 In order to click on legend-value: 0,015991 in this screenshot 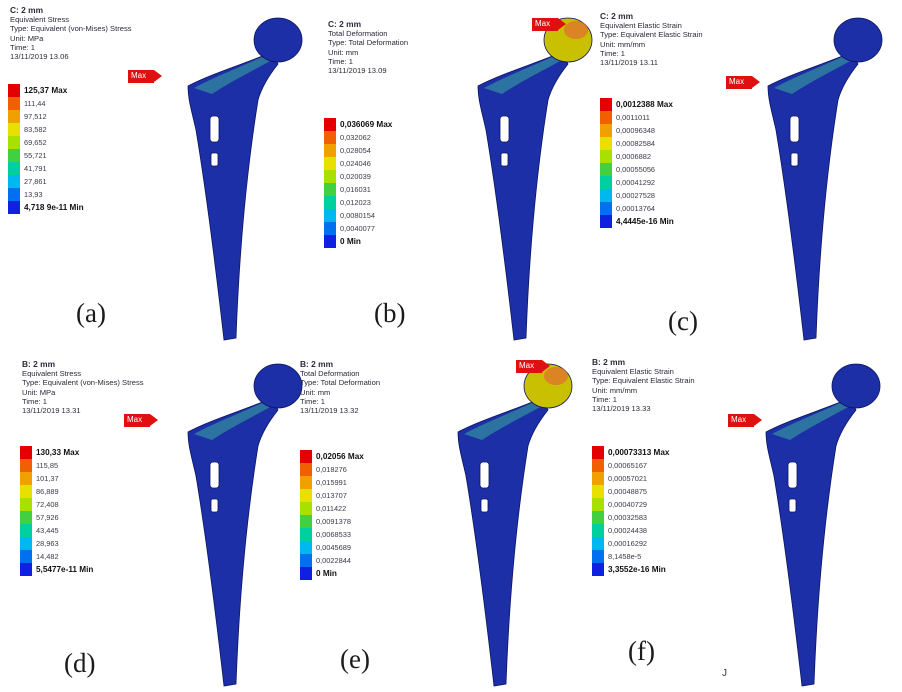, I will do `click(331, 482)`.